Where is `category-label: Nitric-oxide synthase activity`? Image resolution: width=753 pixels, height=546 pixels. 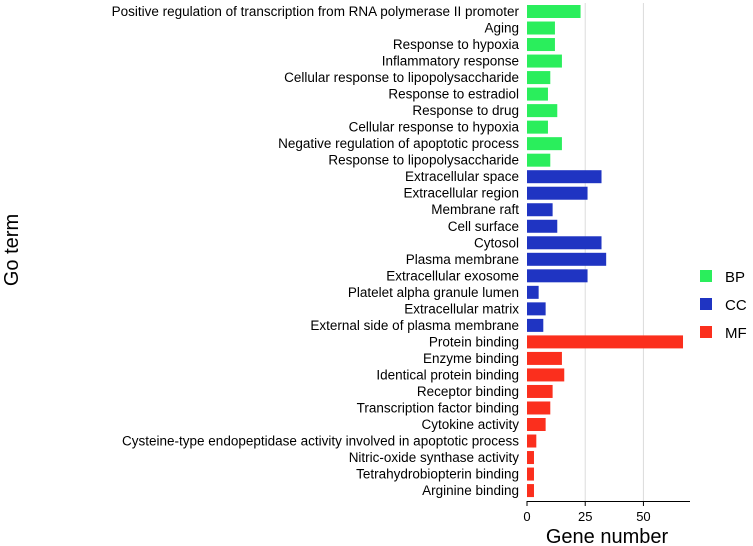
category-label: Nitric-oxide synthase activity is located at coordinates (434, 457).